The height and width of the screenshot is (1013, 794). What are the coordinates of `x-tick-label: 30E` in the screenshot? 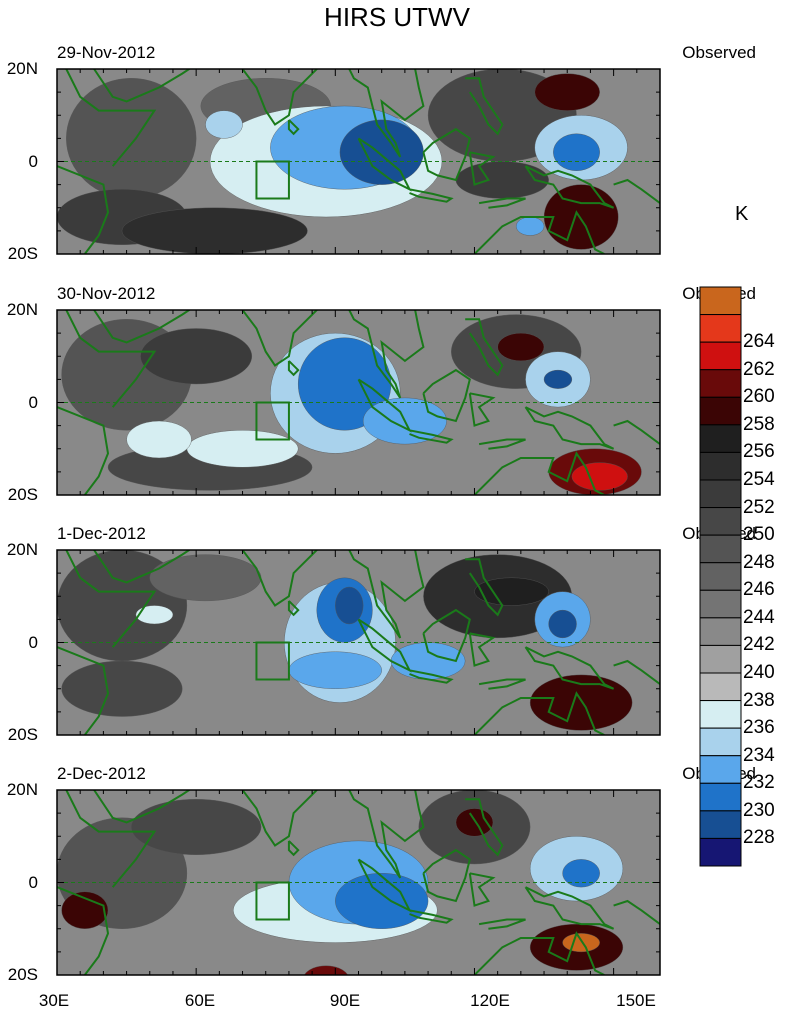 It's located at (54, 1000).